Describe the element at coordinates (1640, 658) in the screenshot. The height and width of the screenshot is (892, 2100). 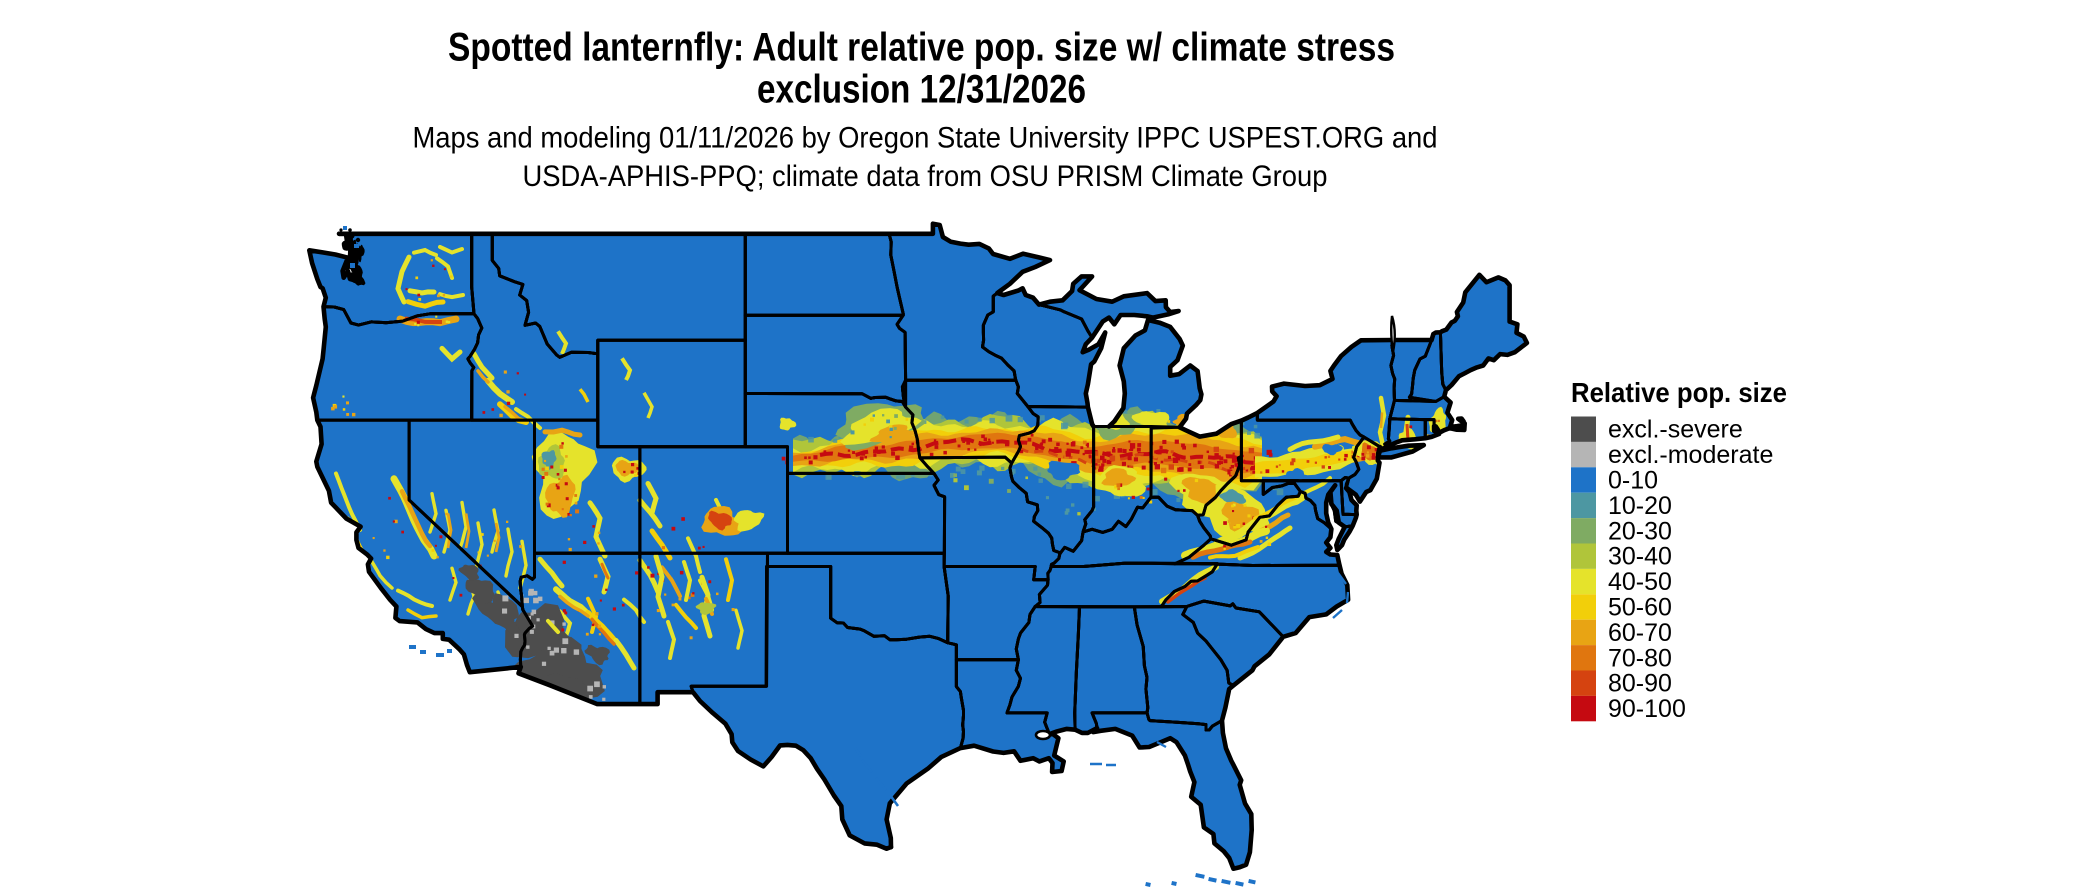
I see `svg-text: 70-80` at that location.